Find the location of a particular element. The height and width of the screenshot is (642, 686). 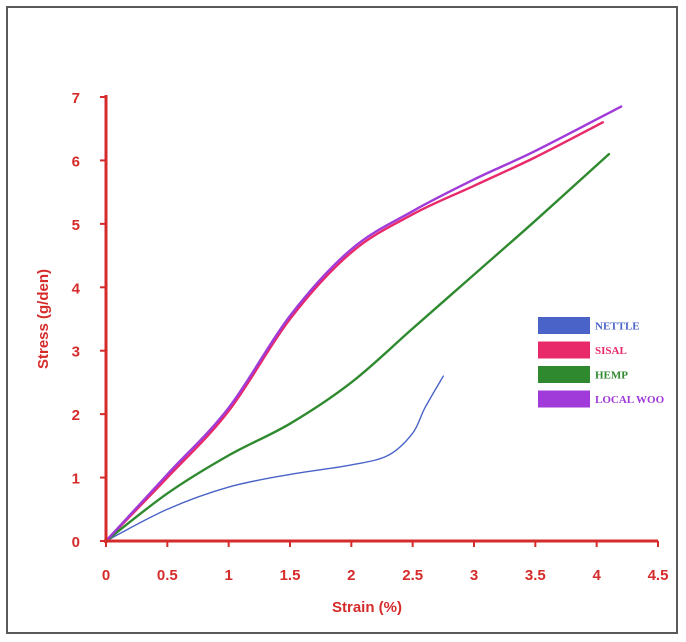

legend-swatch-local-woo is located at coordinates (564, 399).